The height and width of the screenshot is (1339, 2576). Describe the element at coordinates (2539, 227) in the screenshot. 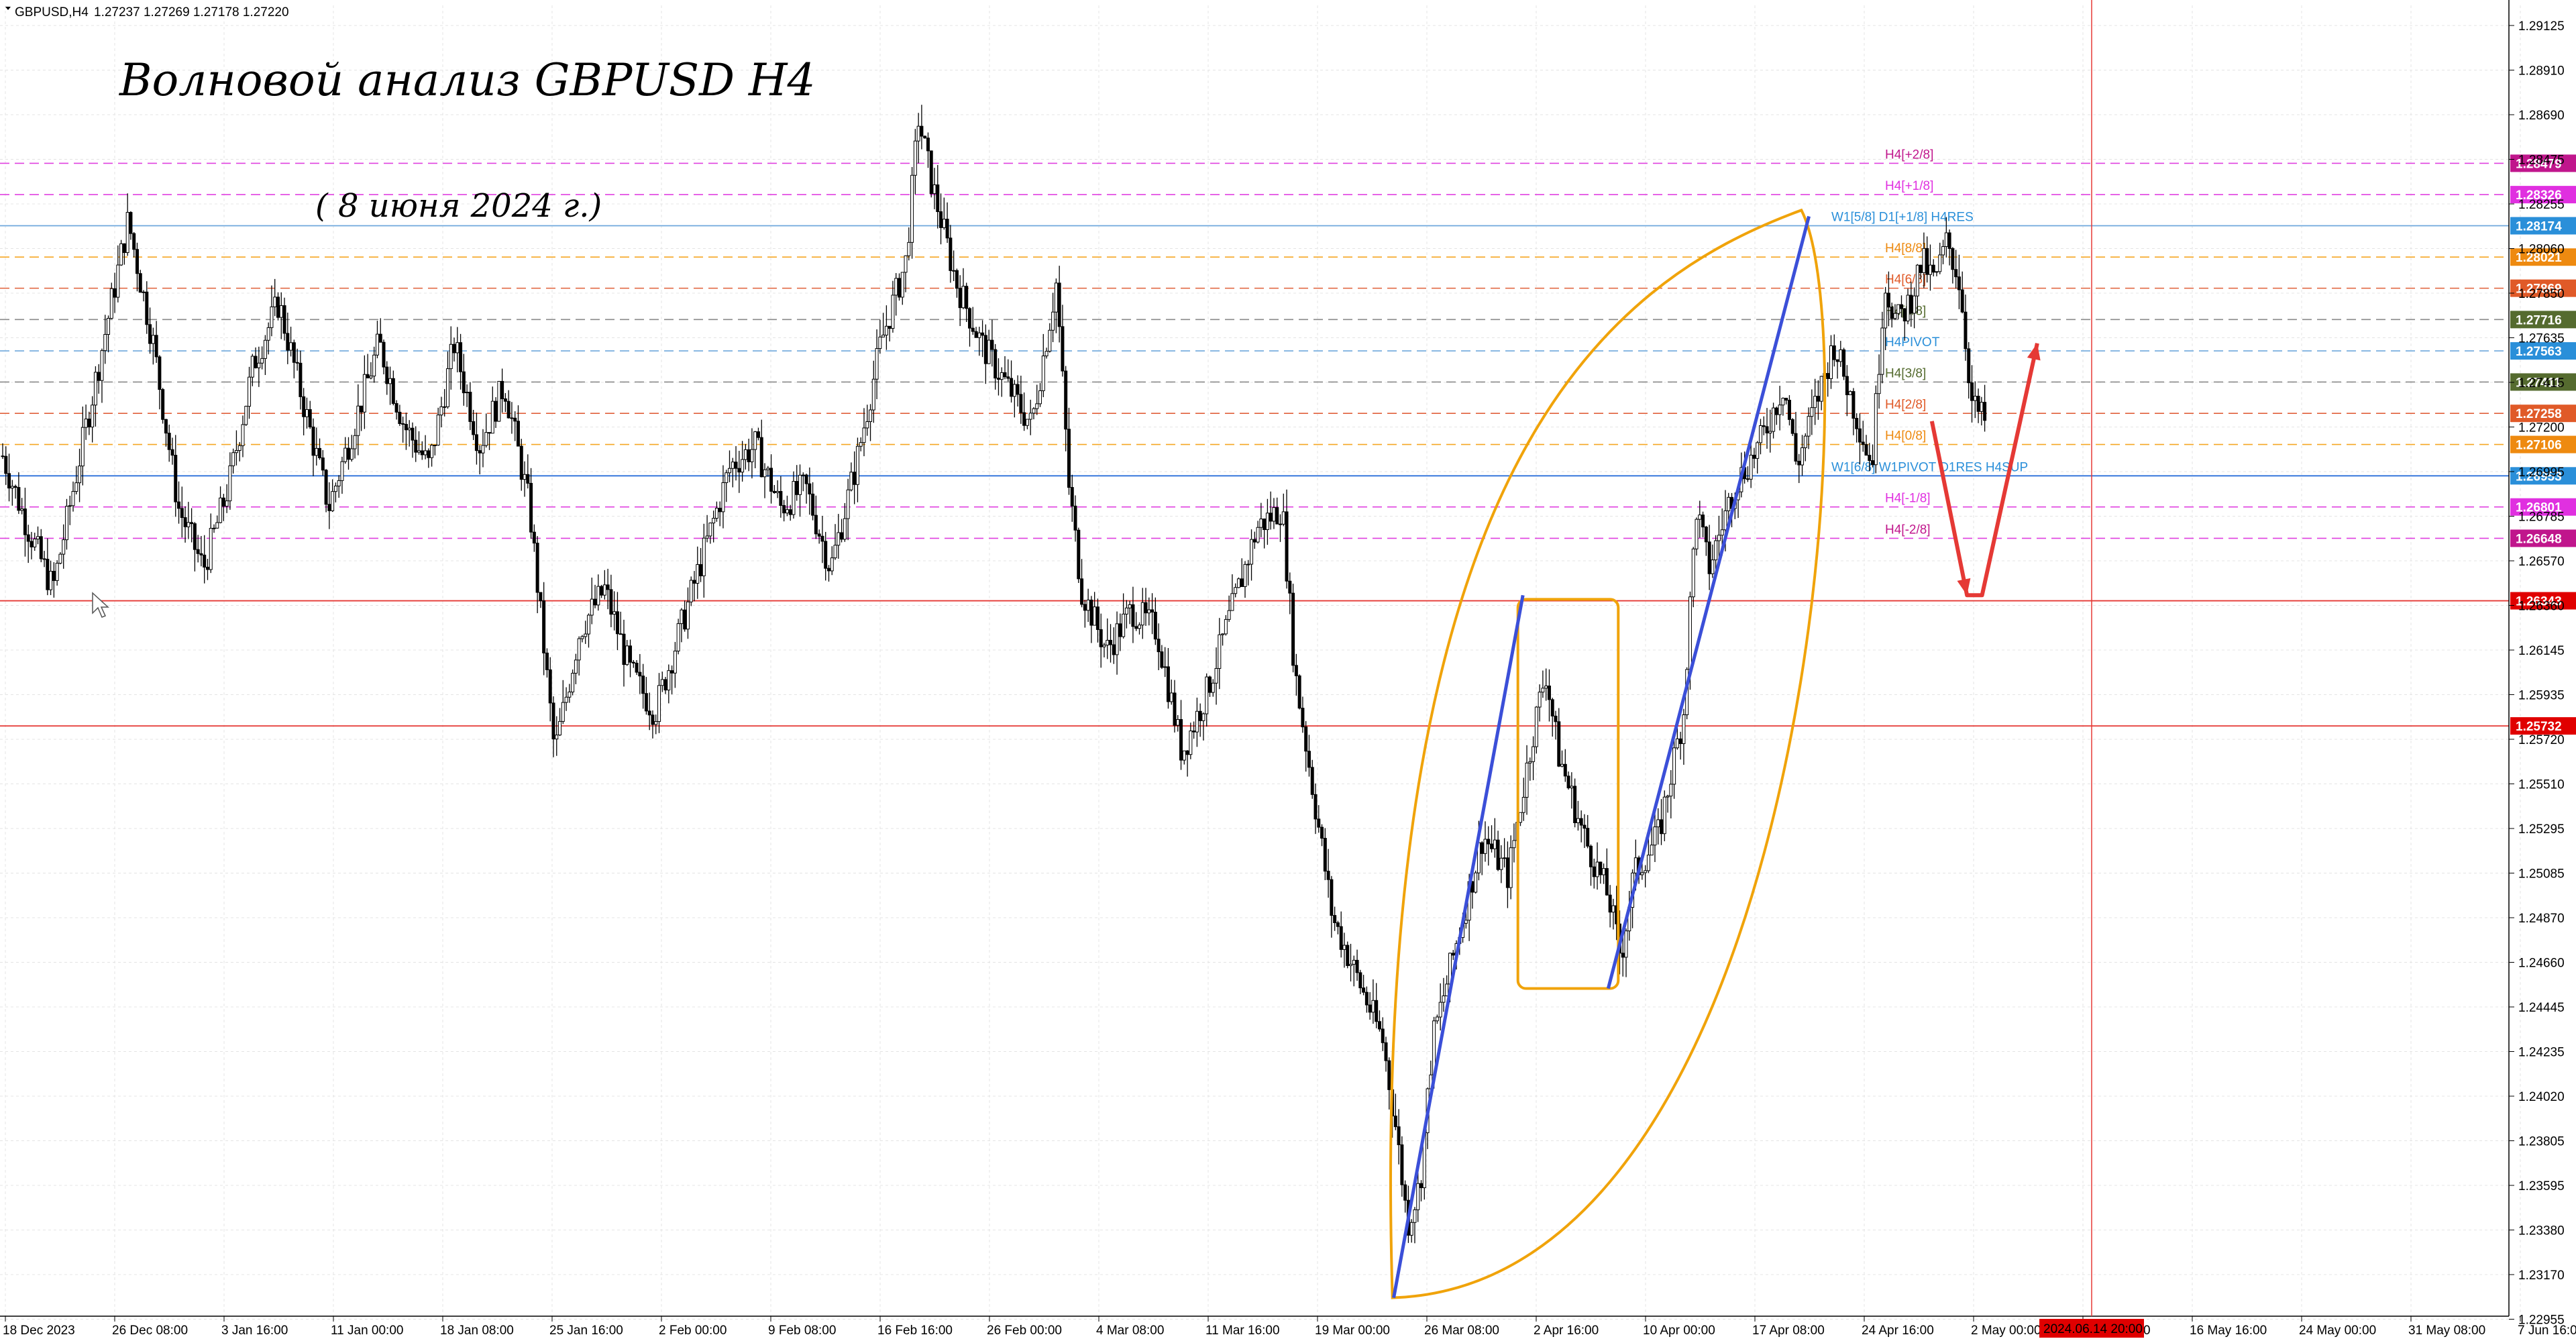

I see `level-price-label: 1.28174` at that location.